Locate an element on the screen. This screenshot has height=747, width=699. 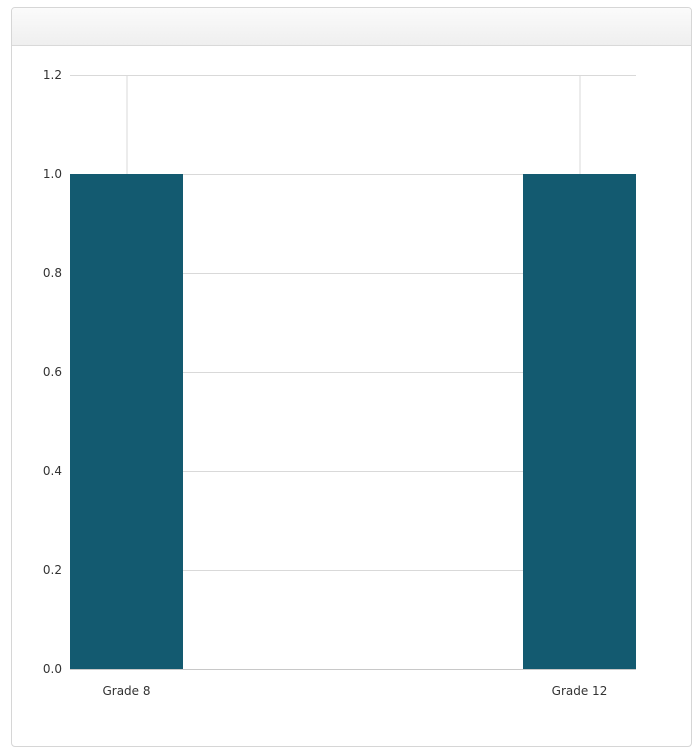
y-axis-ticks: 0.0 0.2 0.4 0.6 0.8 1.0 1.2 is located at coordinates (52, 372).